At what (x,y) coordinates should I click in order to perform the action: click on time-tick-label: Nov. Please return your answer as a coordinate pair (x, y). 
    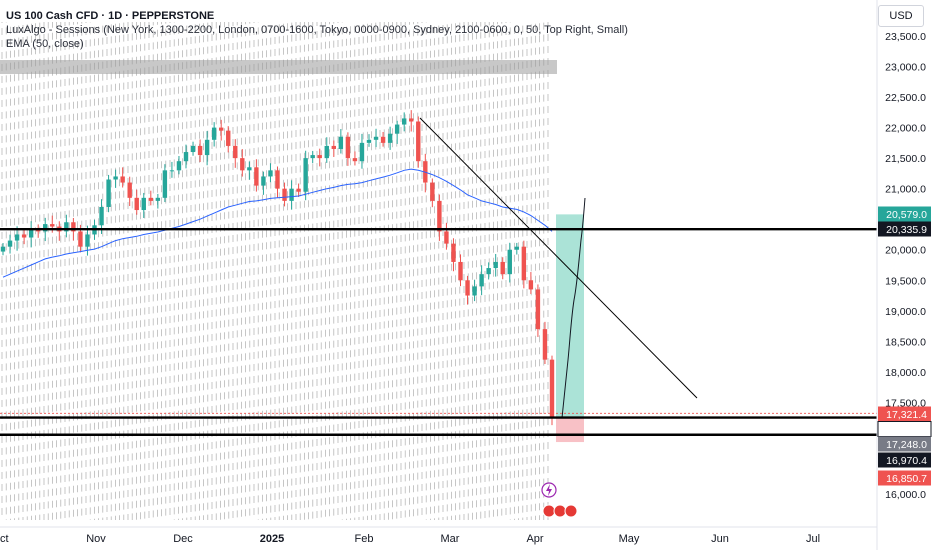
    Looking at the image, I should click on (96, 539).